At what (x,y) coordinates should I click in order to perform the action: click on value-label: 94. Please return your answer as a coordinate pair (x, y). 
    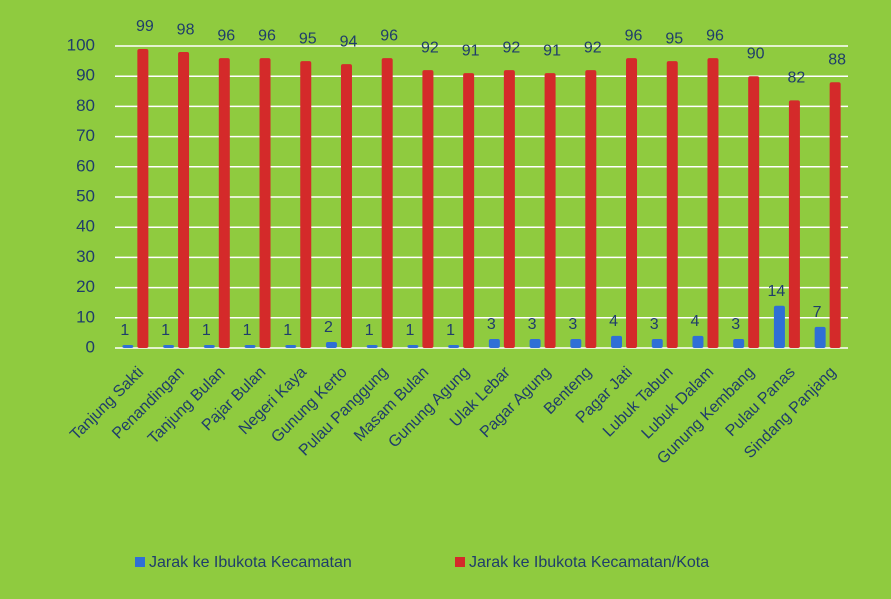
    Looking at the image, I should click on (349, 41).